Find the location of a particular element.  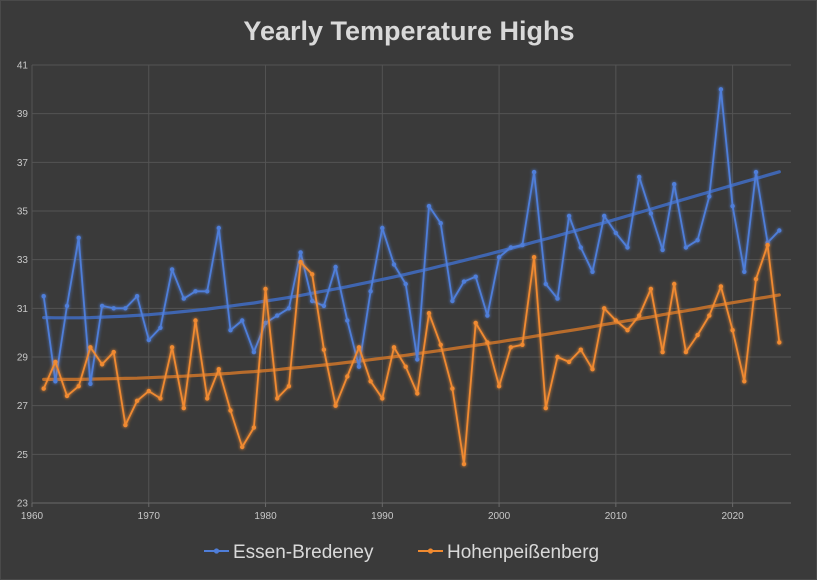

y-tick-label: 37 is located at coordinates (23, 163).